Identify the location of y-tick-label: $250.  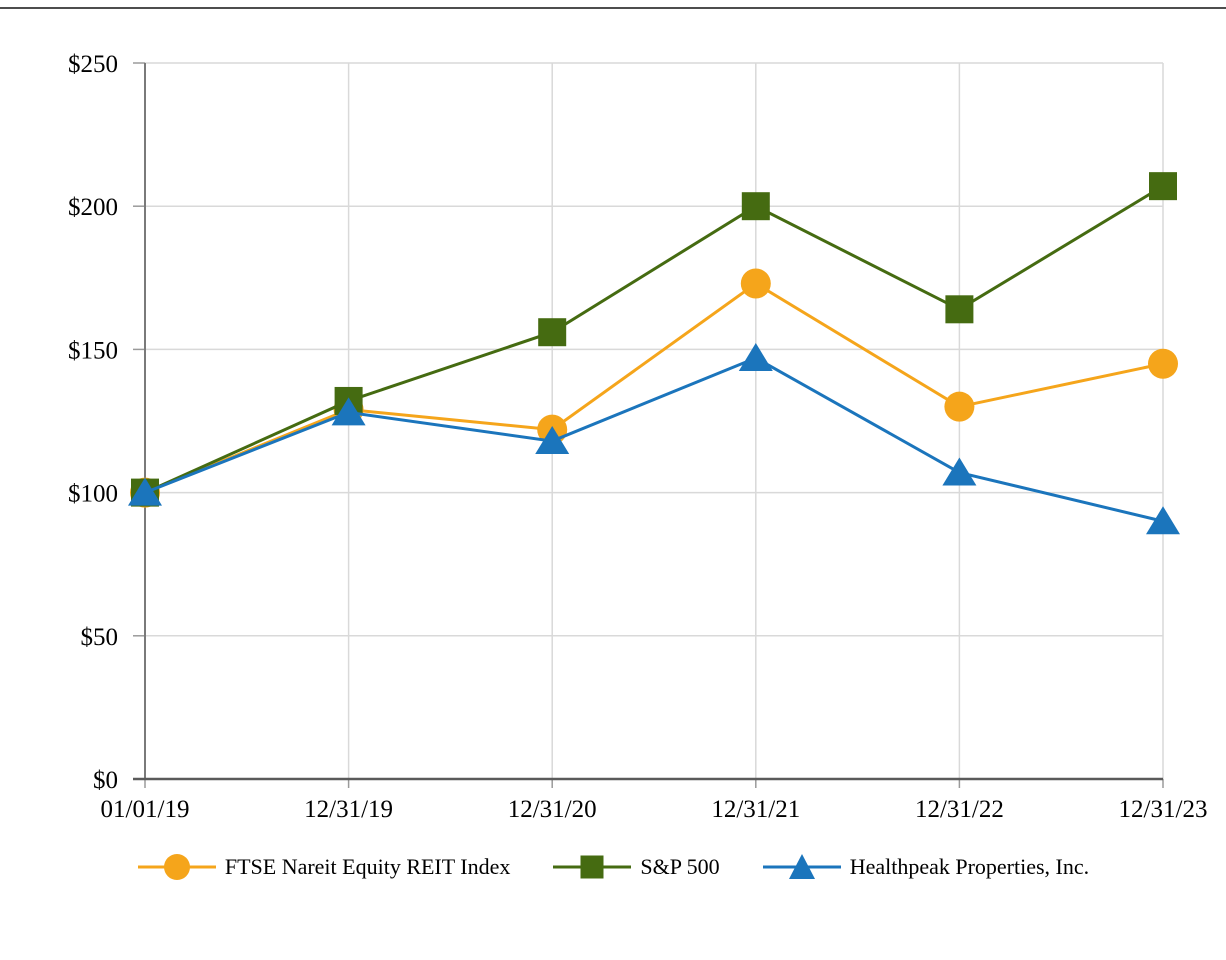
(93, 64).